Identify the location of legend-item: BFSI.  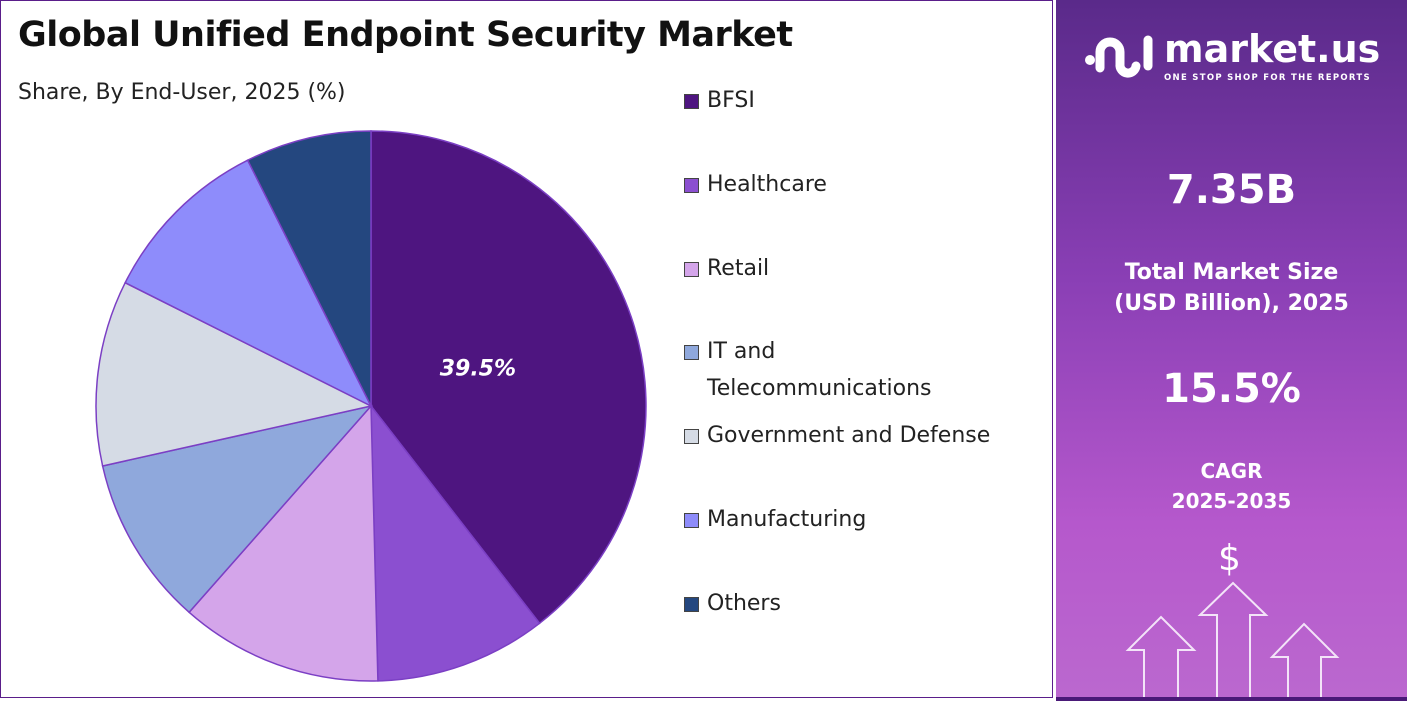
(719, 100).